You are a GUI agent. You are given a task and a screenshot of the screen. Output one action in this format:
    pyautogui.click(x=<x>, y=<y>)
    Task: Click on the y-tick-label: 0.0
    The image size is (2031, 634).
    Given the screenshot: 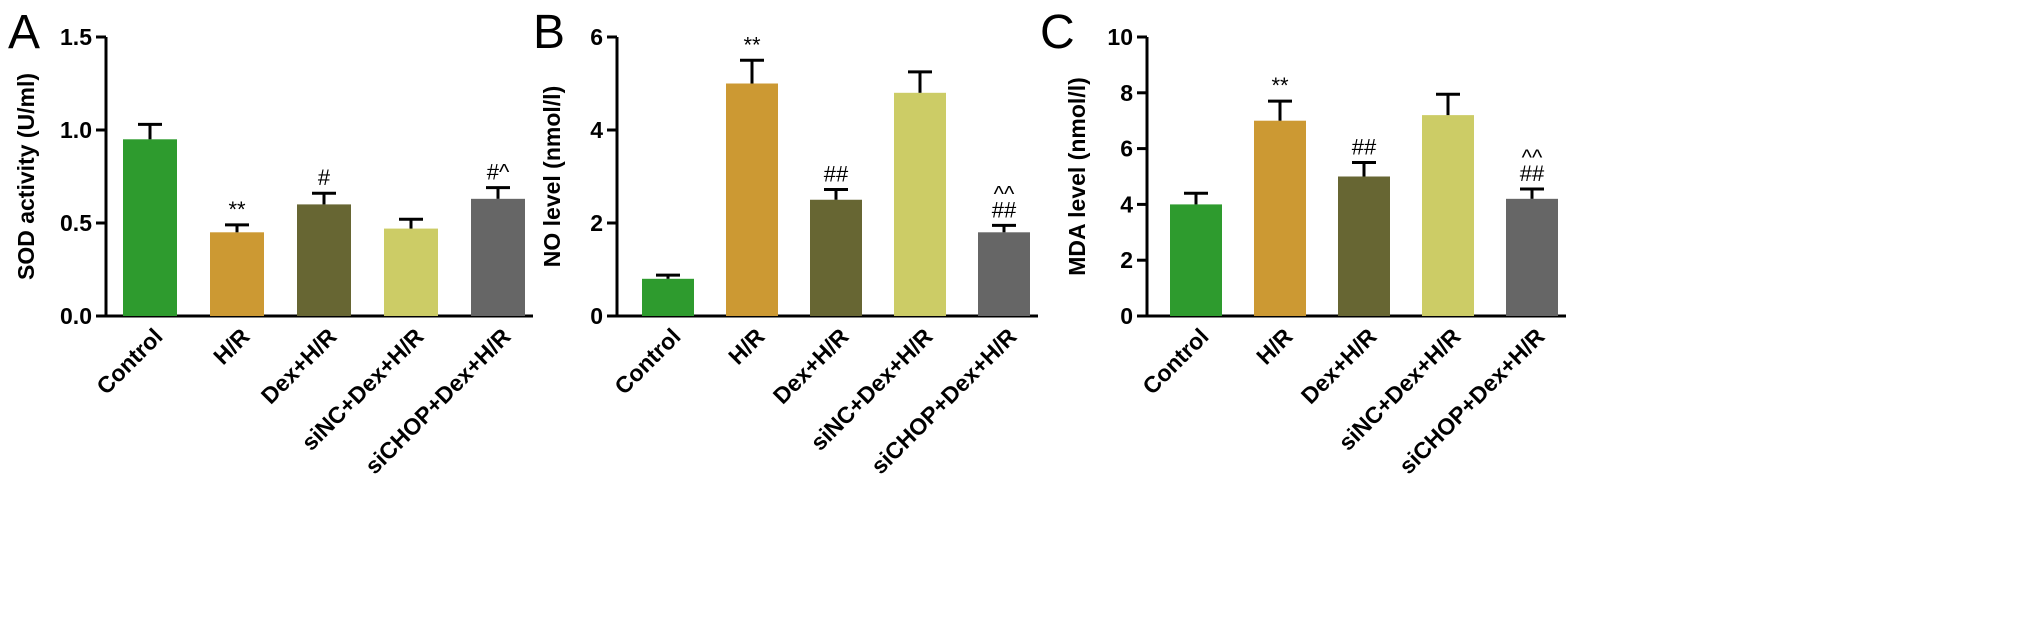 What is the action you would take?
    pyautogui.click(x=76, y=316)
    